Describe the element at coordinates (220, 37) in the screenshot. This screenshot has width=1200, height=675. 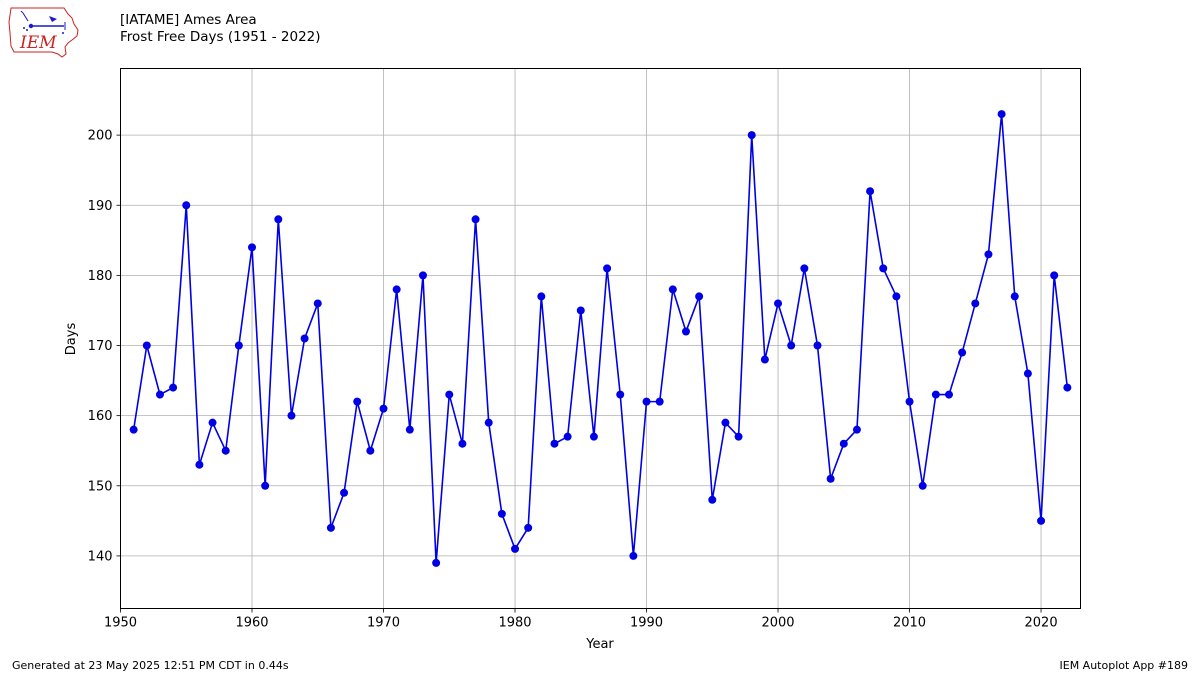
I see `chart-title-metric: Frost Free Days (1951 - 2022)` at that location.